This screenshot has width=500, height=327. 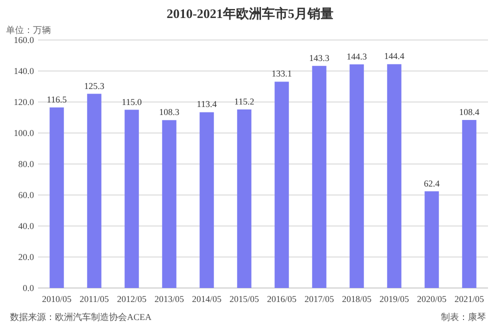 I want to click on data-label: 113.4, so click(x=207, y=104).